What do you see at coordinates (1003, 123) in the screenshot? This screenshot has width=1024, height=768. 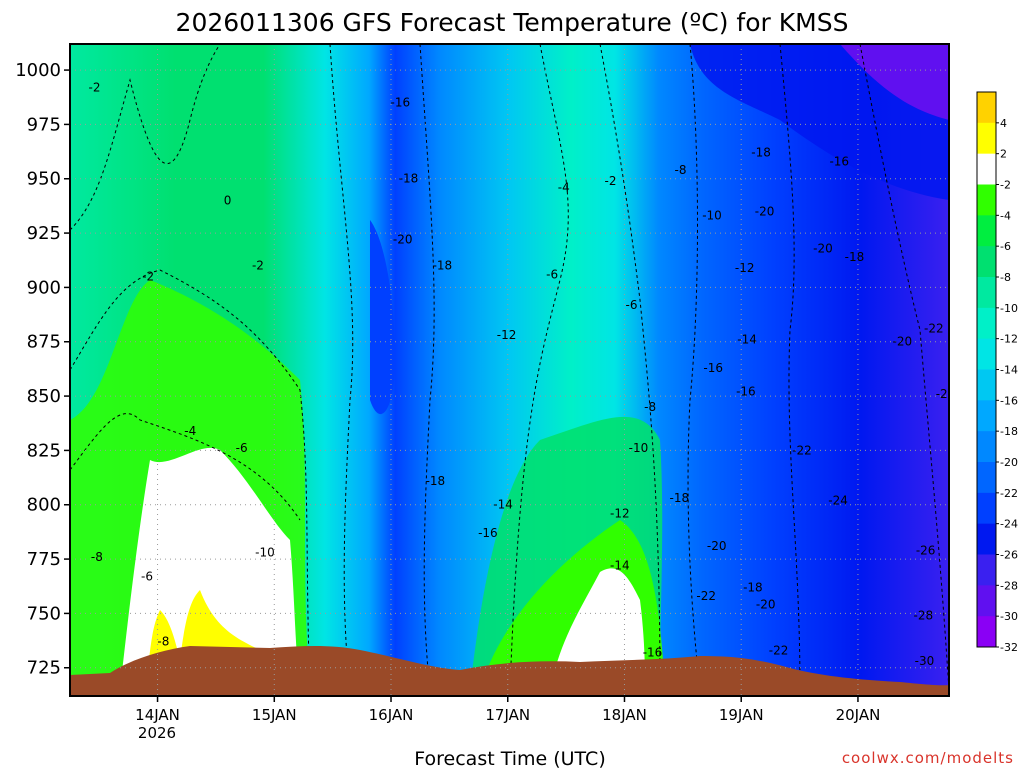 I see `colorbar-label: 4` at bounding box center [1003, 123].